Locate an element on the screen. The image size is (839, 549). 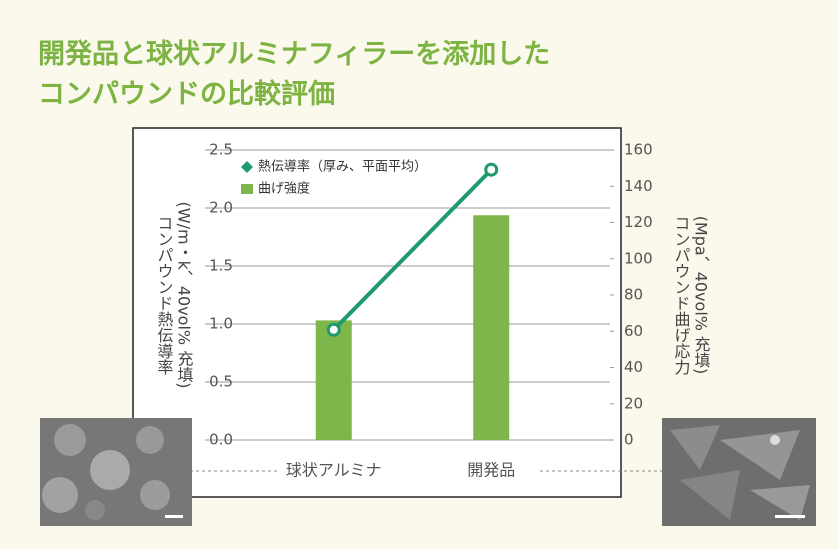
y2-tick-label: 0 is located at coordinates (629, 440).